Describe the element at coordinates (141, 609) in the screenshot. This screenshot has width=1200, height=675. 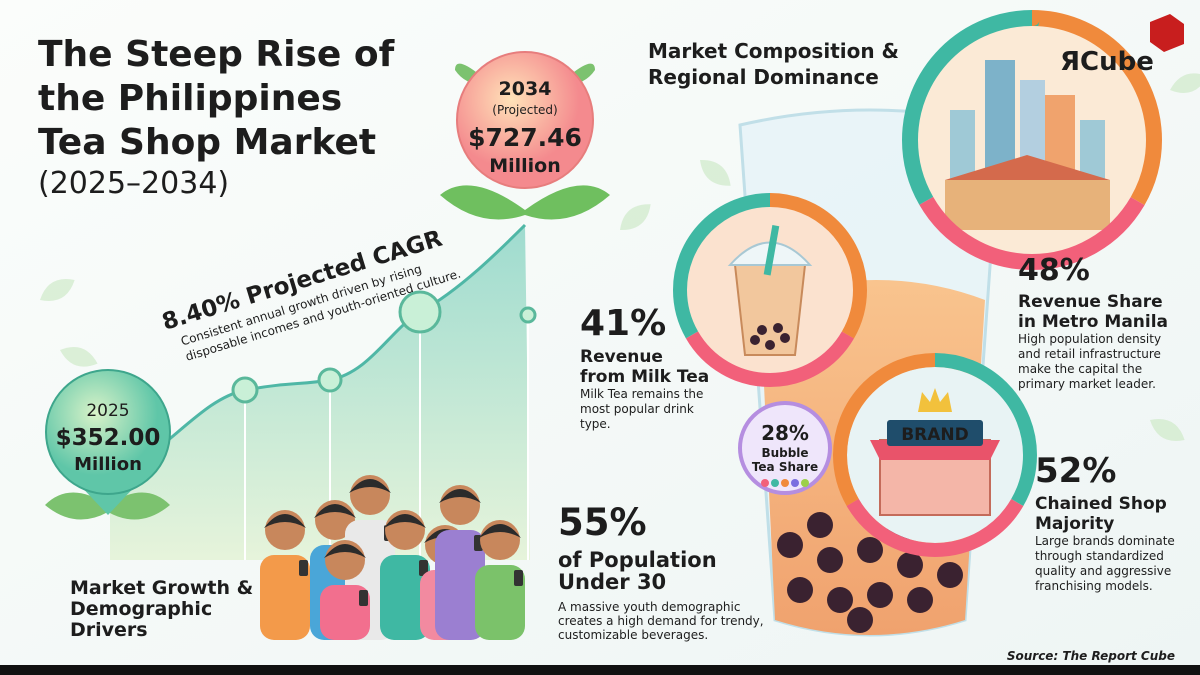
I see `section-label: Demographic` at that location.